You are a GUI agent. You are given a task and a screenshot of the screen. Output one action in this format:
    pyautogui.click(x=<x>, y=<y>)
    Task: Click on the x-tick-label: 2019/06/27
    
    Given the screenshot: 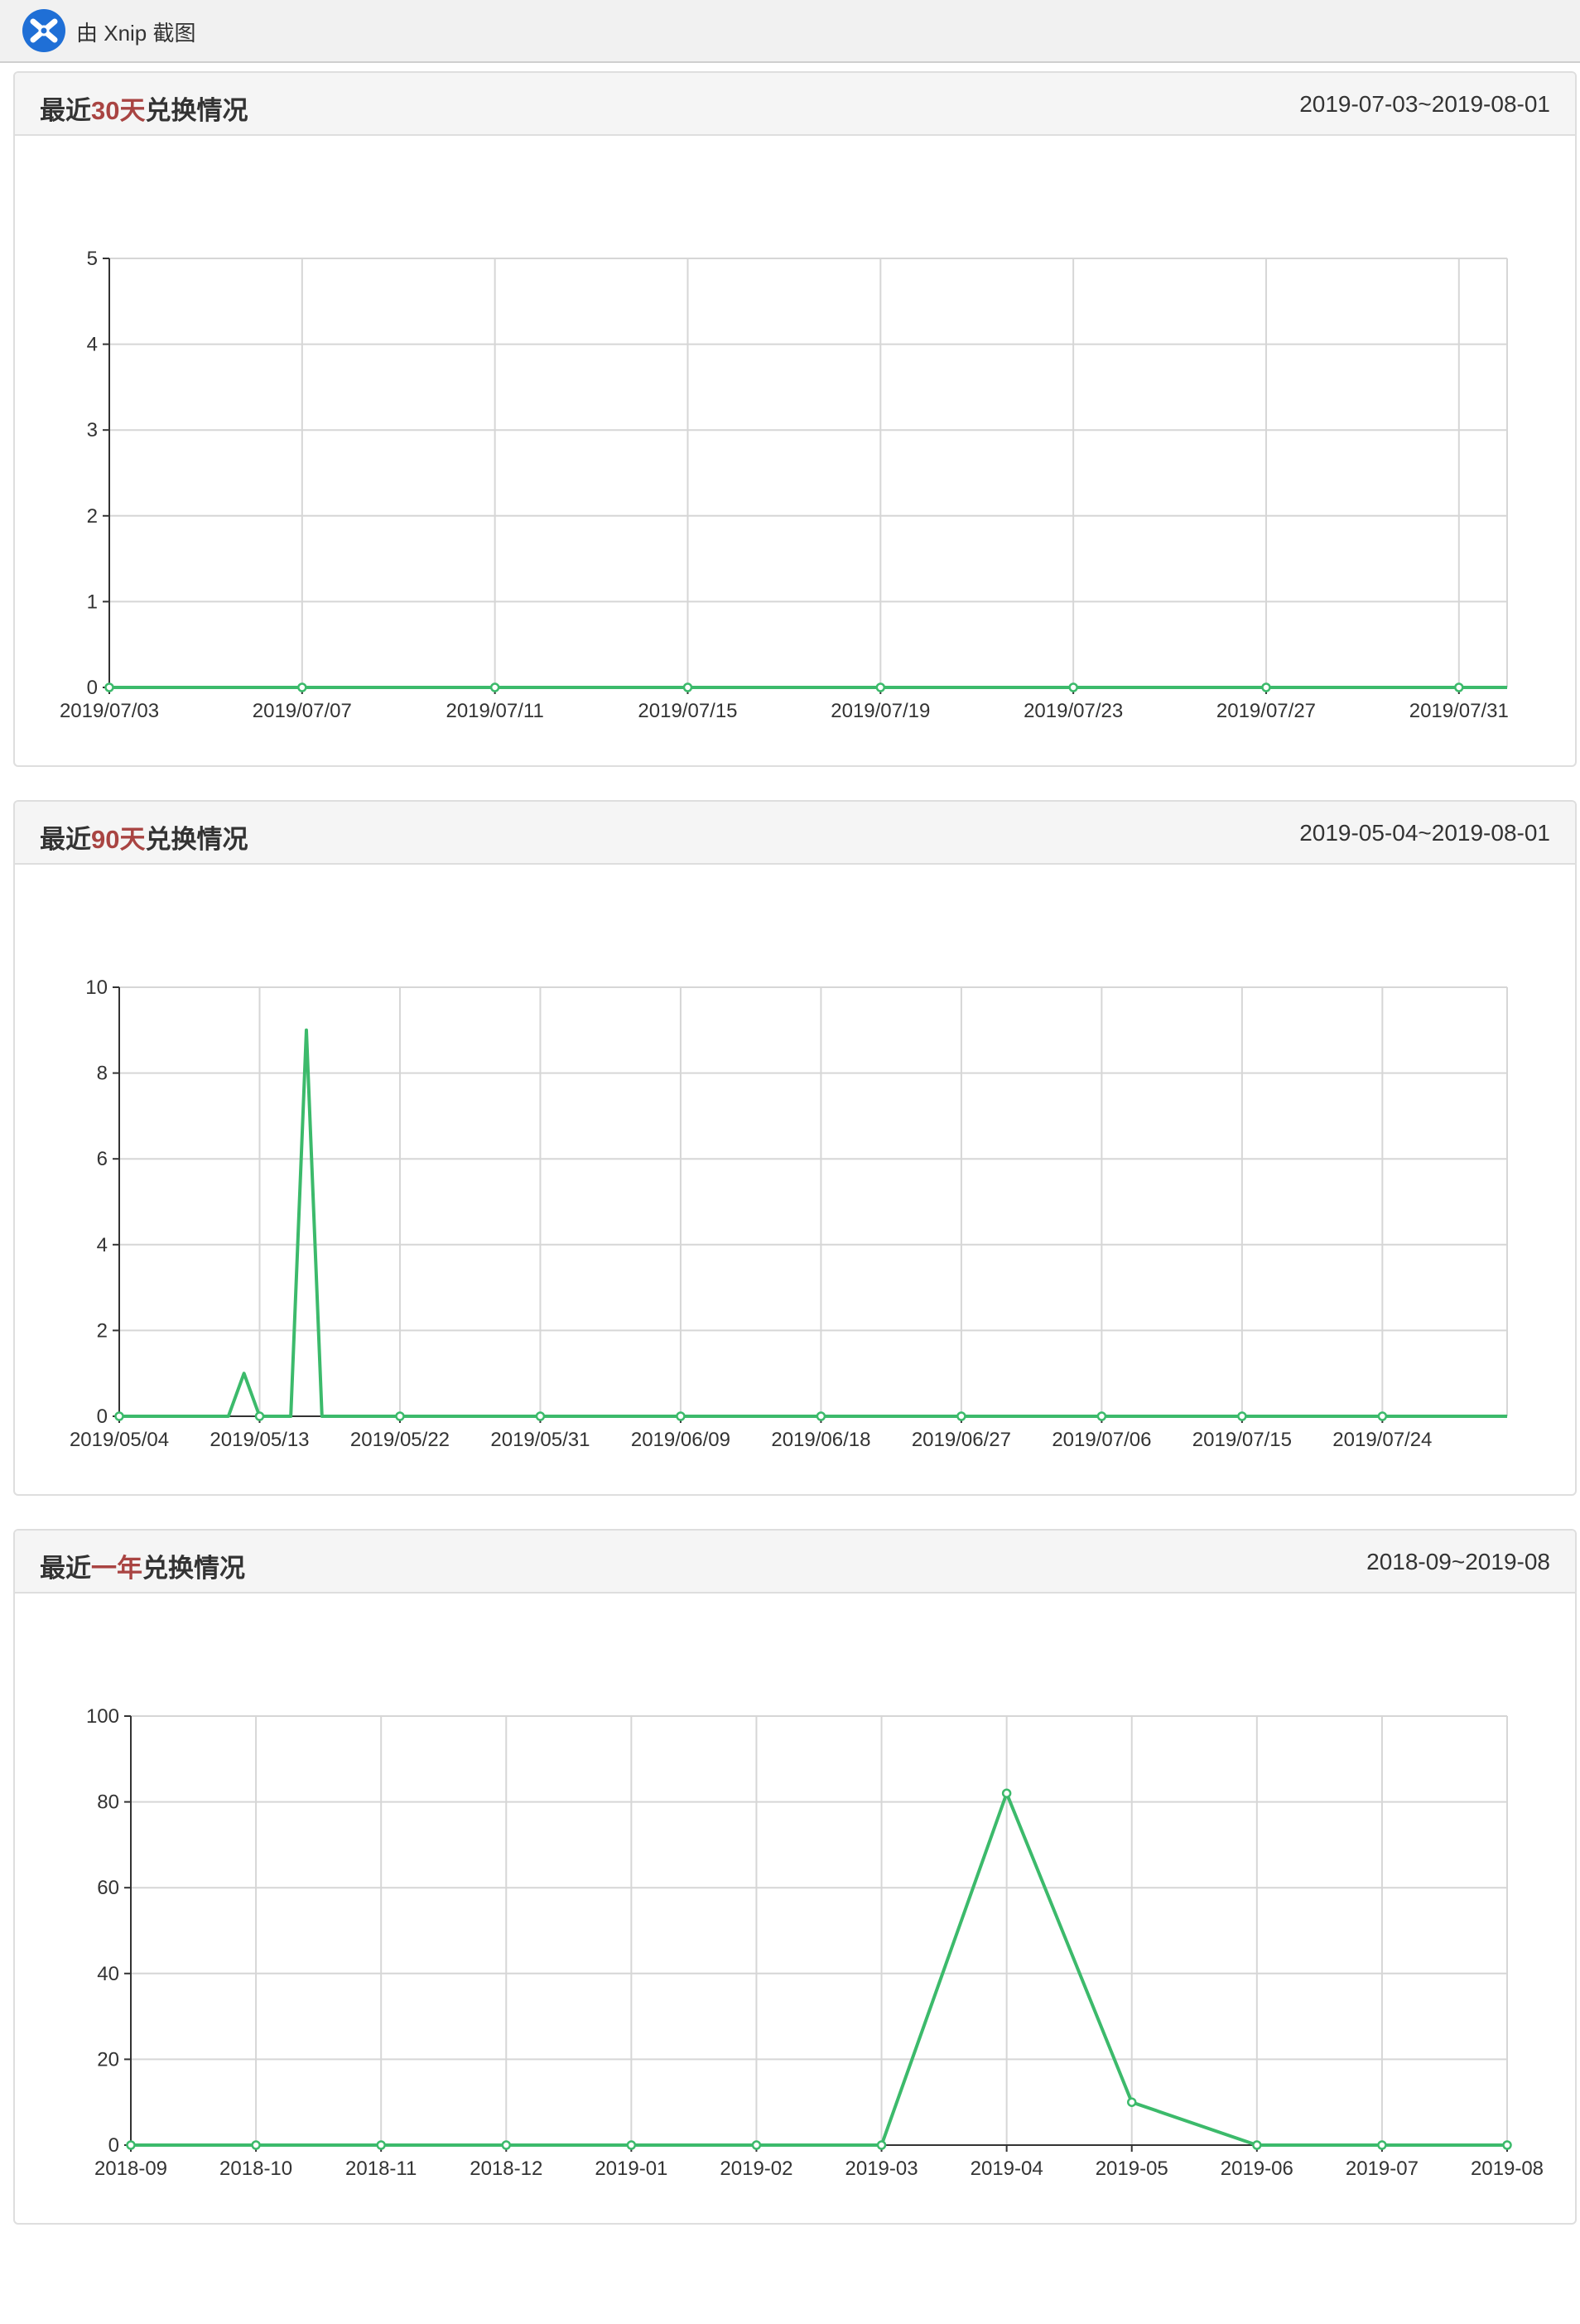 What is the action you would take?
    pyautogui.click(x=961, y=1440)
    